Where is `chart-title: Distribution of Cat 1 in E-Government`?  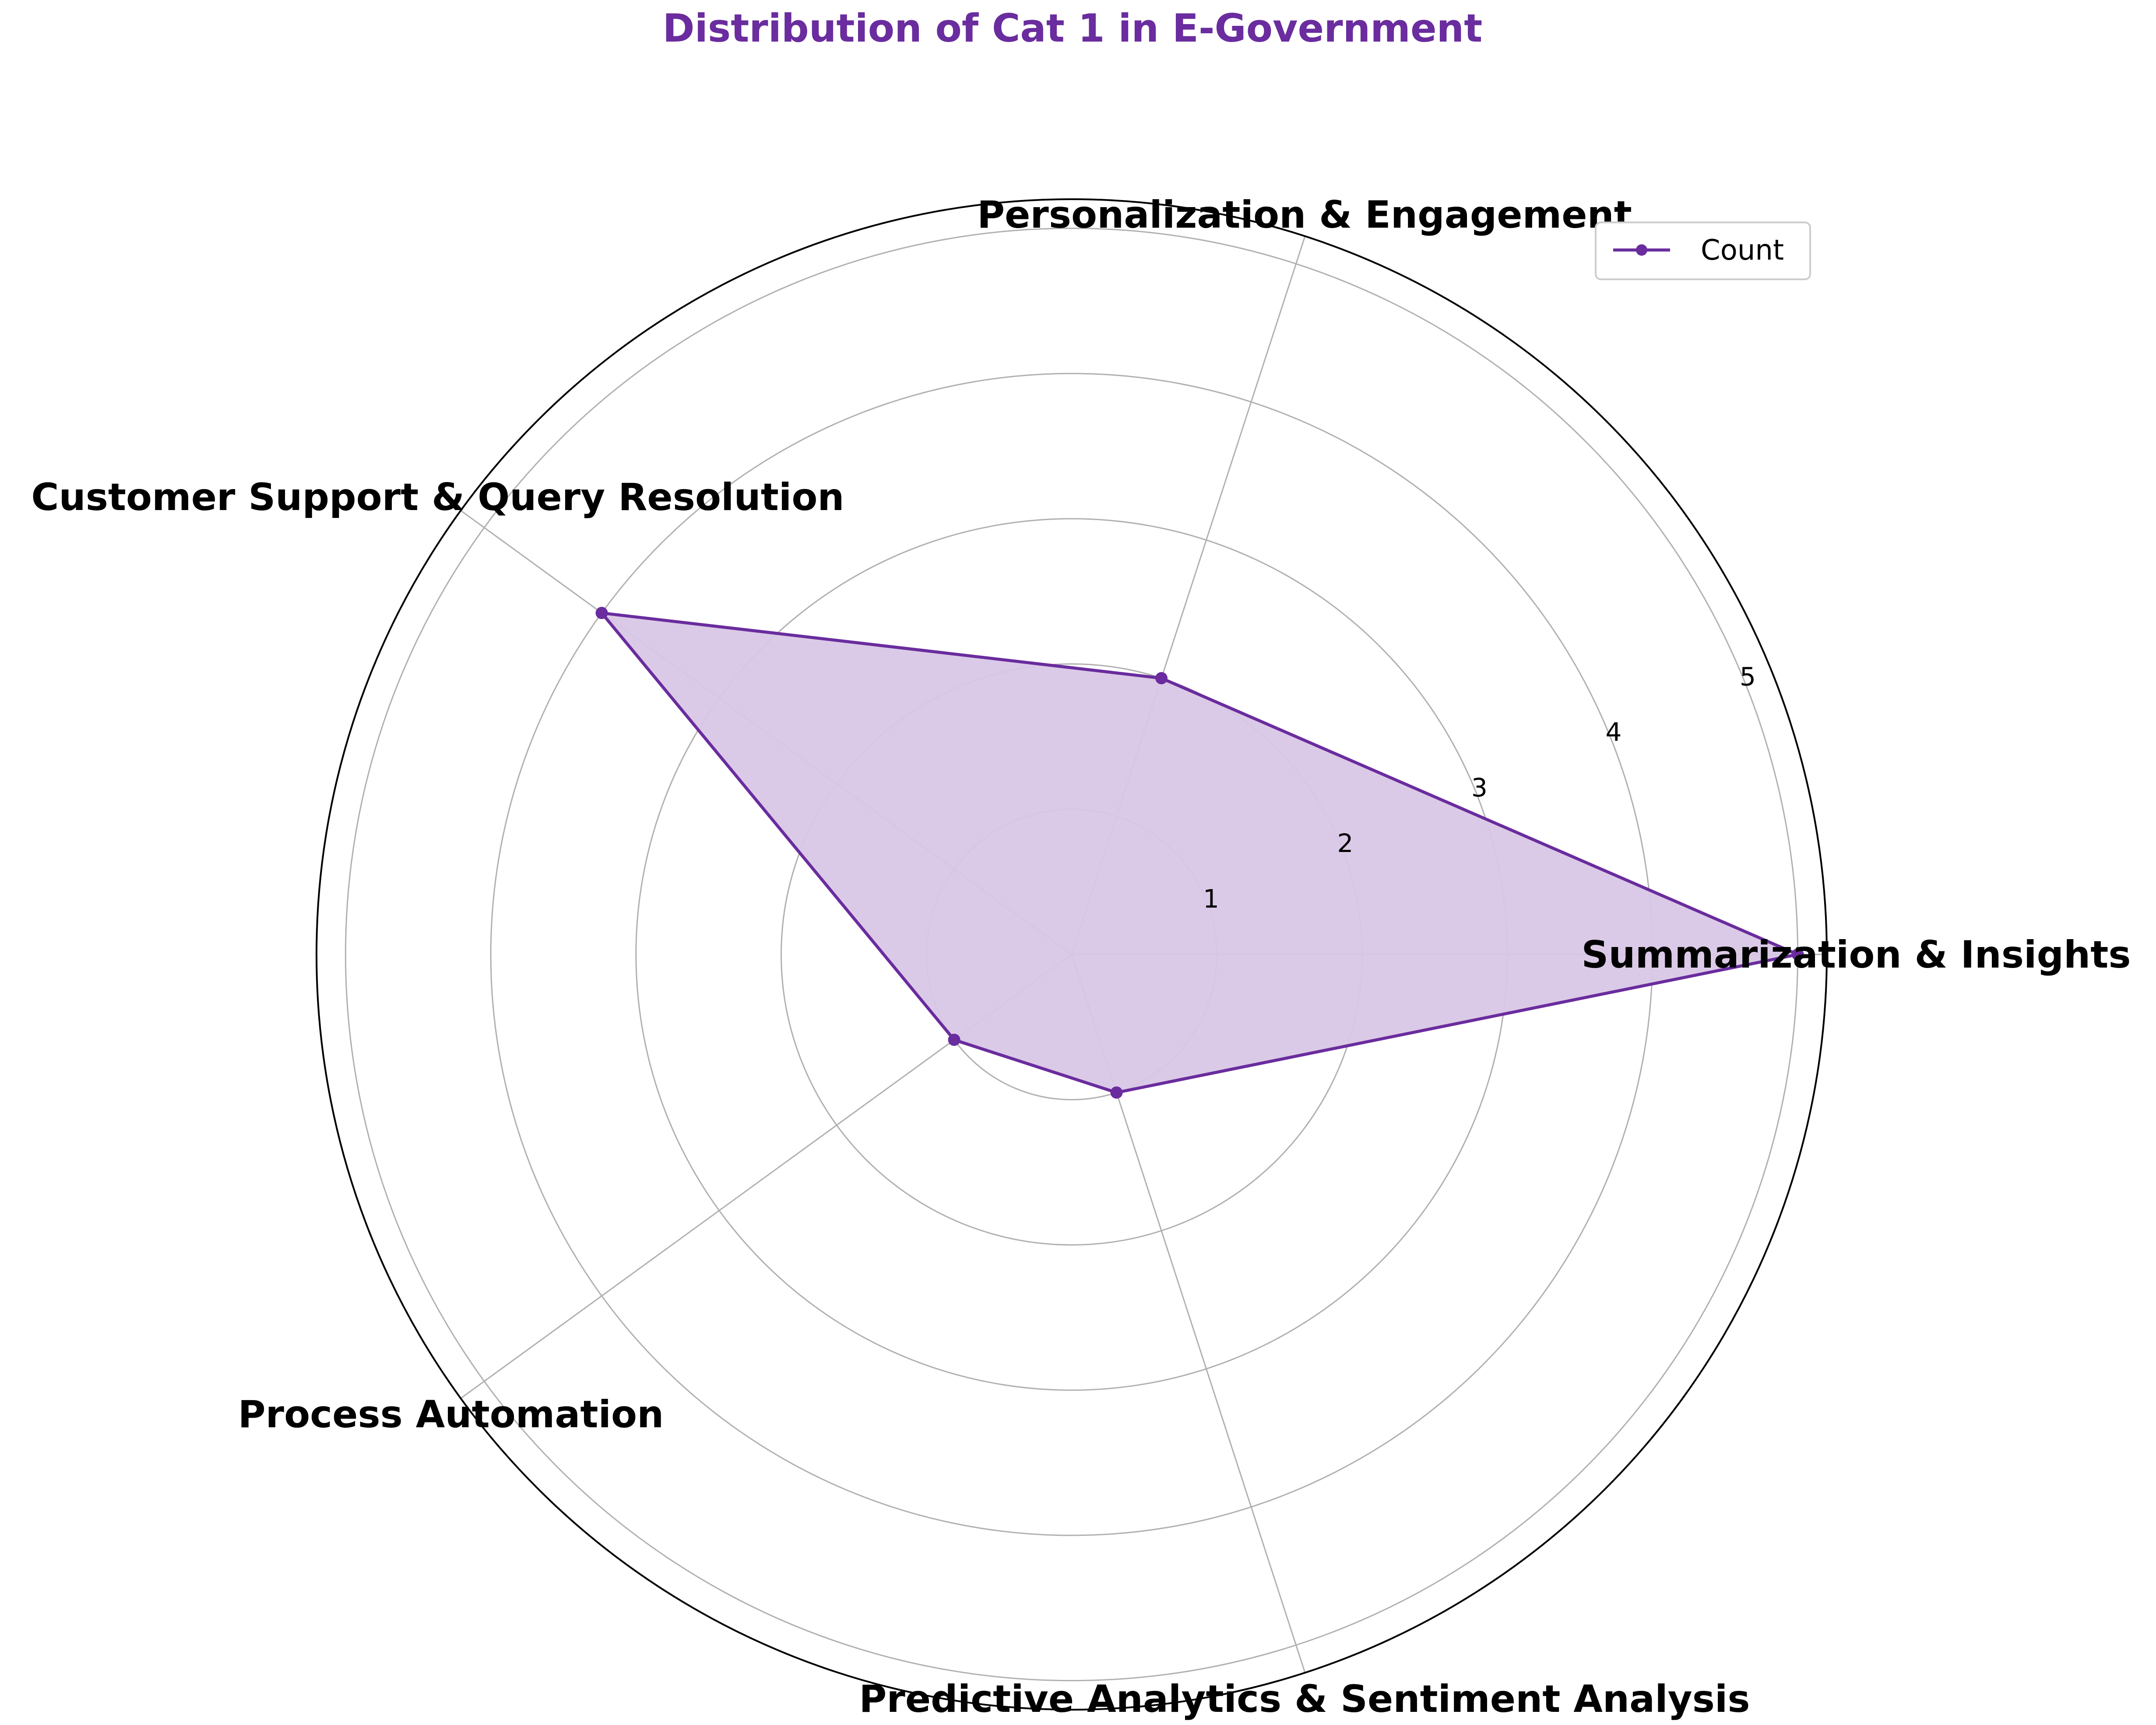
chart-title: Distribution of Cat 1 in E-Government is located at coordinates (1073, 28).